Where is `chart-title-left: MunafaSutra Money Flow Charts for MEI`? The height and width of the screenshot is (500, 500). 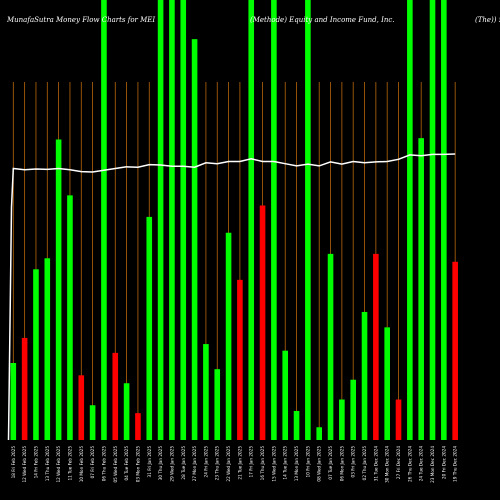 chart-title-left: MunafaSutra Money Flow Charts for MEI is located at coordinates (80, 20).